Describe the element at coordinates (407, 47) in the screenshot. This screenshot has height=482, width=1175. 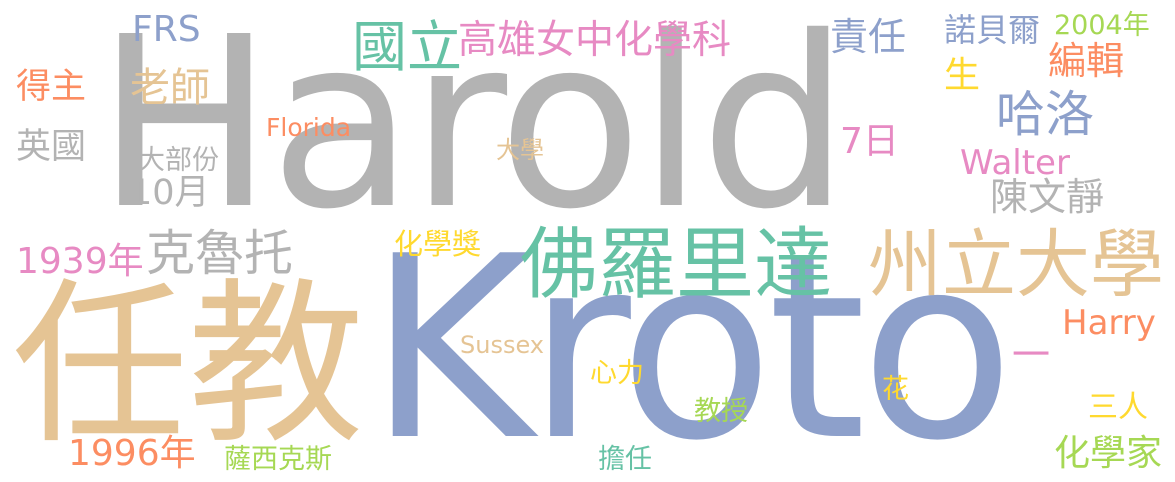
I see `word-guoli: 國立` at that location.